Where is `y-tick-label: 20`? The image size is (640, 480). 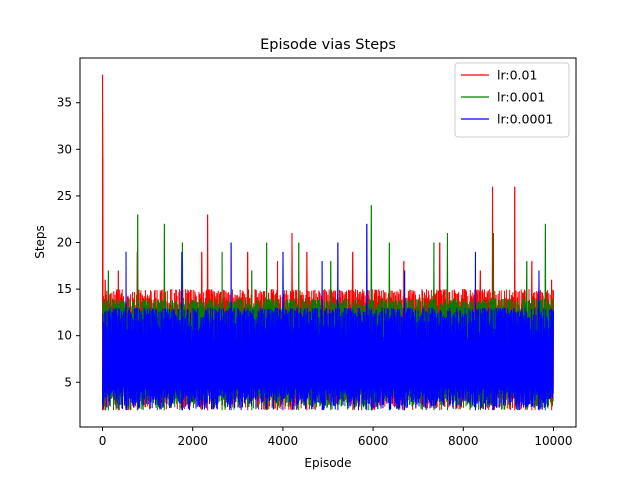 y-tick-label: 20 is located at coordinates (64, 243).